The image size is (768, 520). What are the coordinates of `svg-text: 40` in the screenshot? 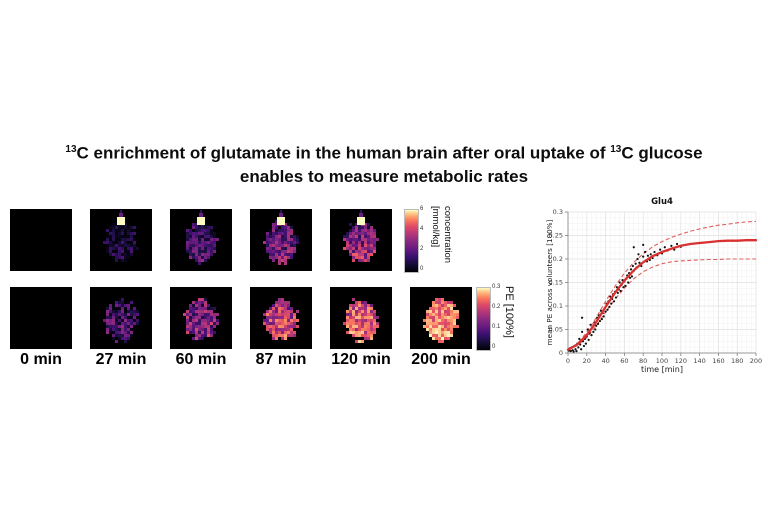 It's located at (605, 361).